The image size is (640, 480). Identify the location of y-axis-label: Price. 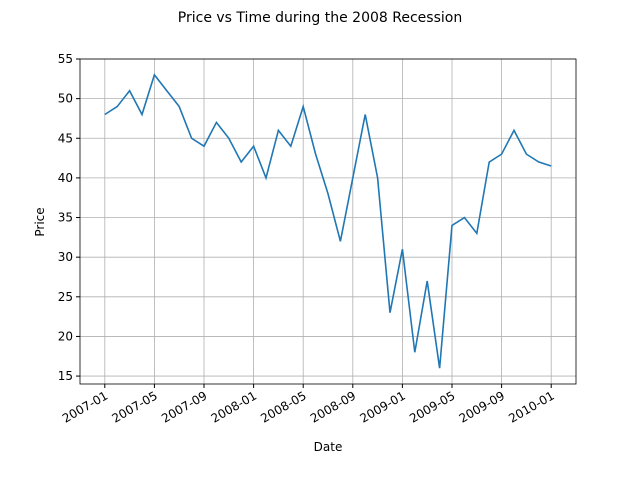
(40, 221).